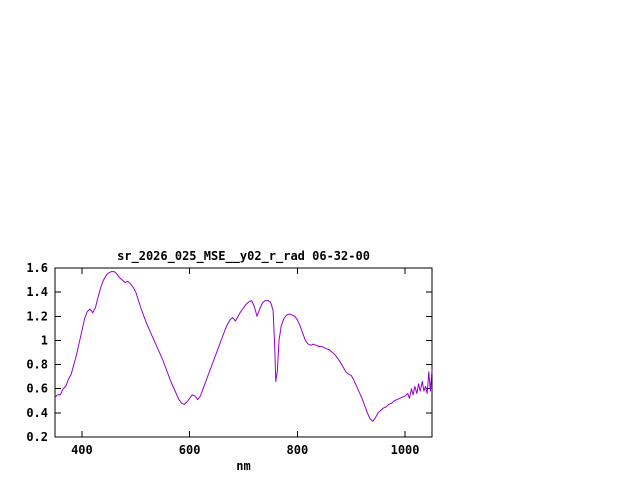  I want to click on y-tick-label: 0.2, so click(37, 437).